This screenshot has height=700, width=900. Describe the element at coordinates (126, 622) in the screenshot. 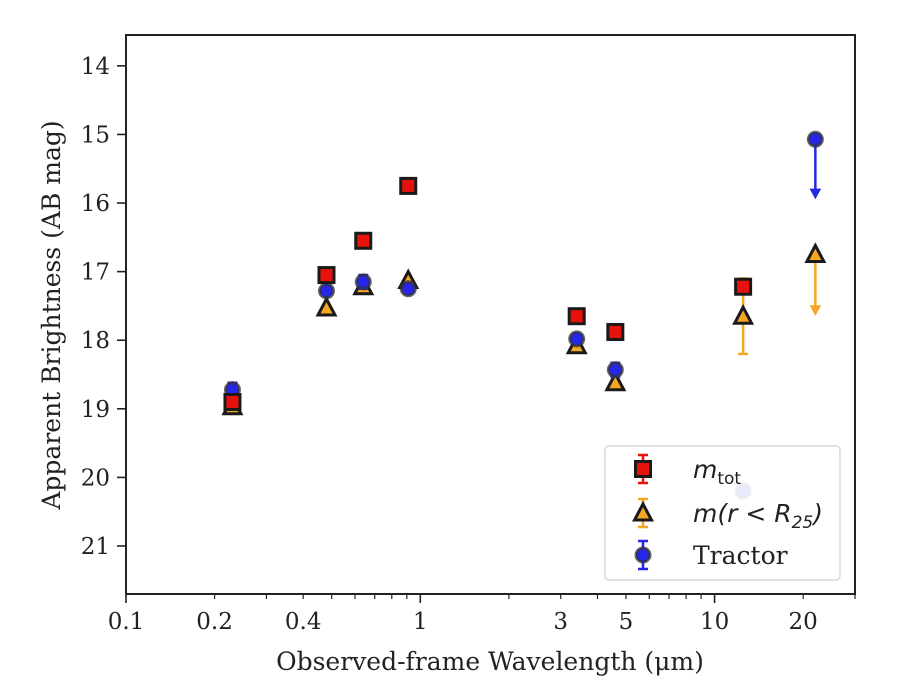

I see `x-tick-label: 0.1` at that location.